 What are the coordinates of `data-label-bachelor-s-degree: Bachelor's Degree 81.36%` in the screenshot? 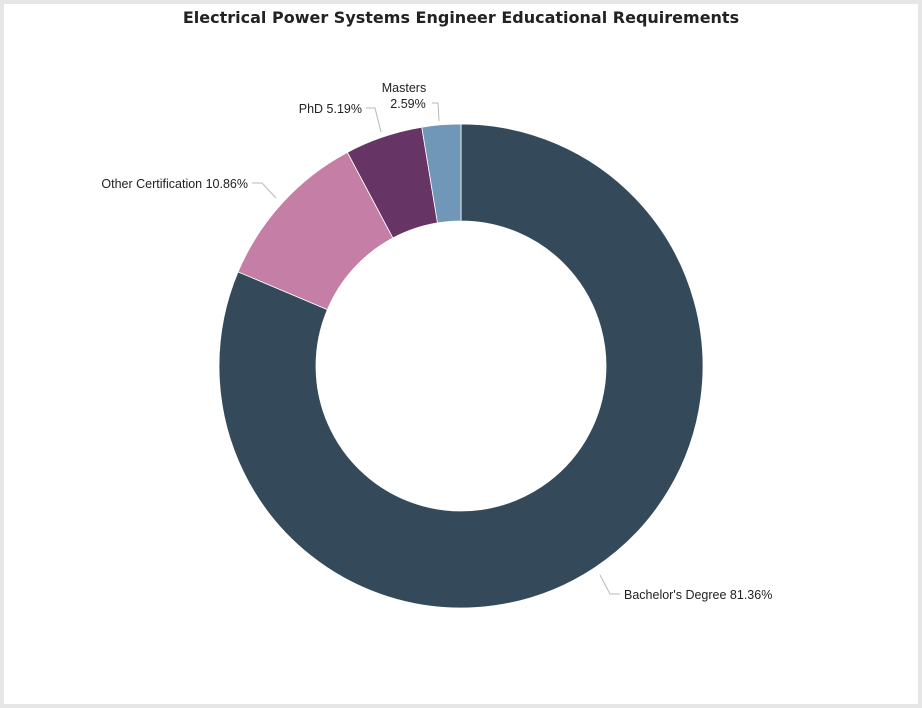 It's located at (698, 595).